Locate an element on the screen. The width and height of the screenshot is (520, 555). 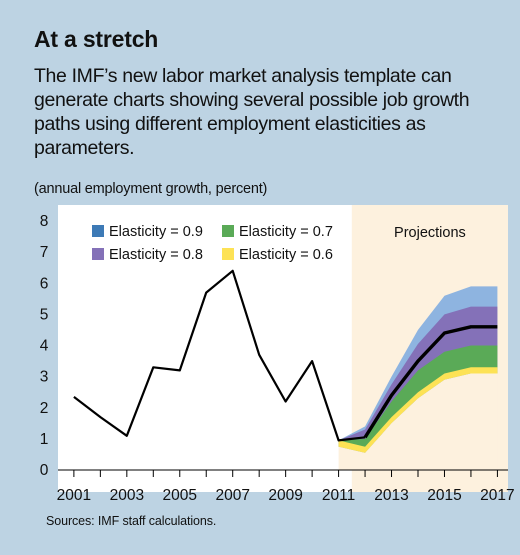
y-tick-label: 6 is located at coordinates (44, 283).